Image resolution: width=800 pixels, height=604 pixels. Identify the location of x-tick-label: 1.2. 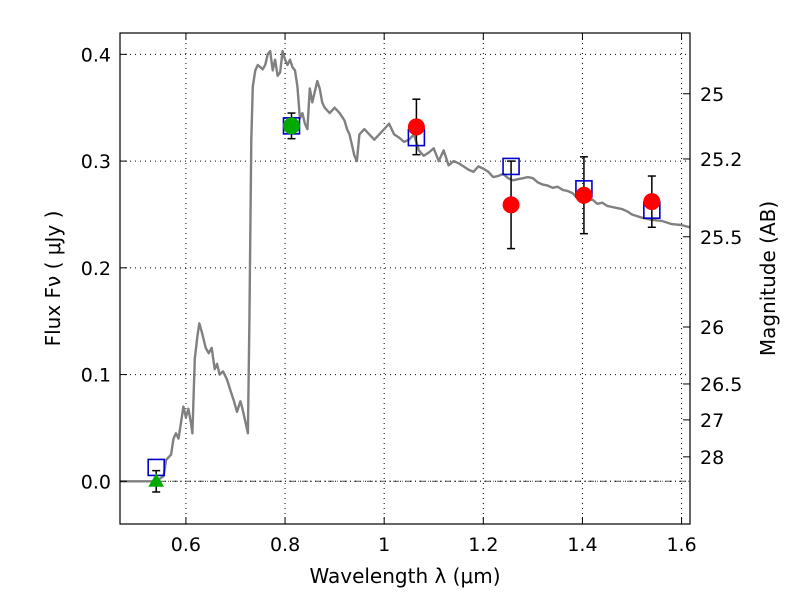
(483, 545).